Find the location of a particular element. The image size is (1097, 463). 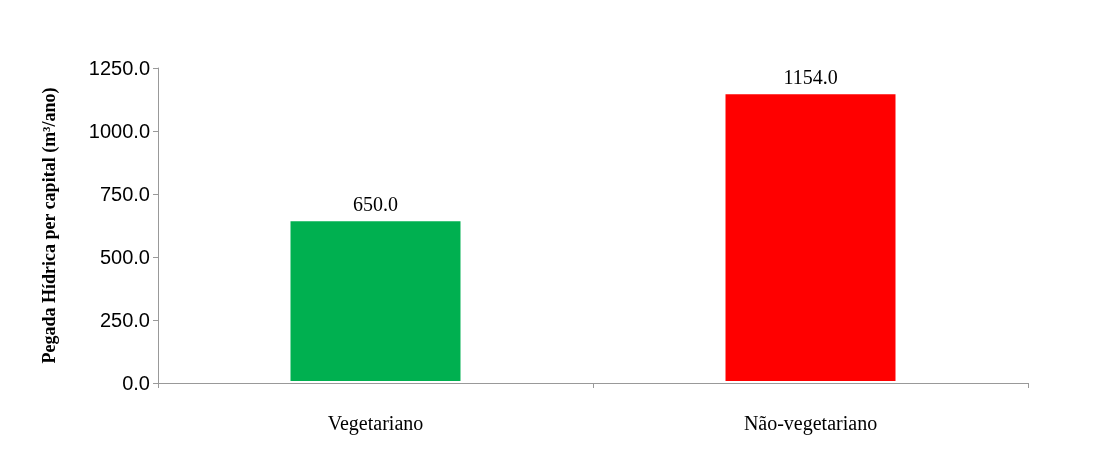

y-tick-label: 1000.0 is located at coordinates (119, 131).